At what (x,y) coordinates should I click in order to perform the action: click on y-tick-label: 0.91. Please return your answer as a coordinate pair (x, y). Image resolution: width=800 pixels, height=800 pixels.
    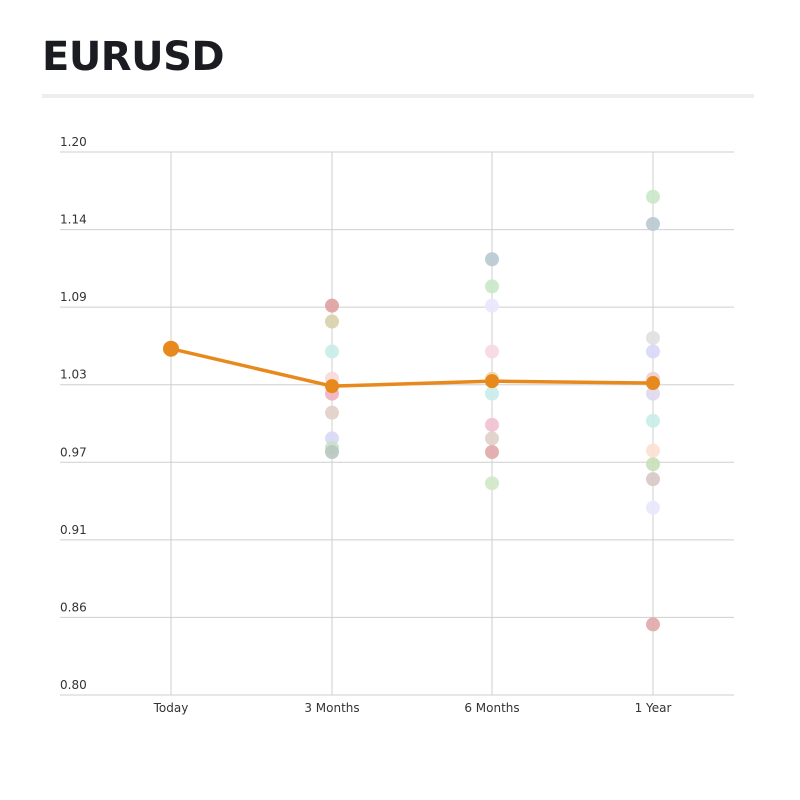
    Looking at the image, I should click on (73, 530).